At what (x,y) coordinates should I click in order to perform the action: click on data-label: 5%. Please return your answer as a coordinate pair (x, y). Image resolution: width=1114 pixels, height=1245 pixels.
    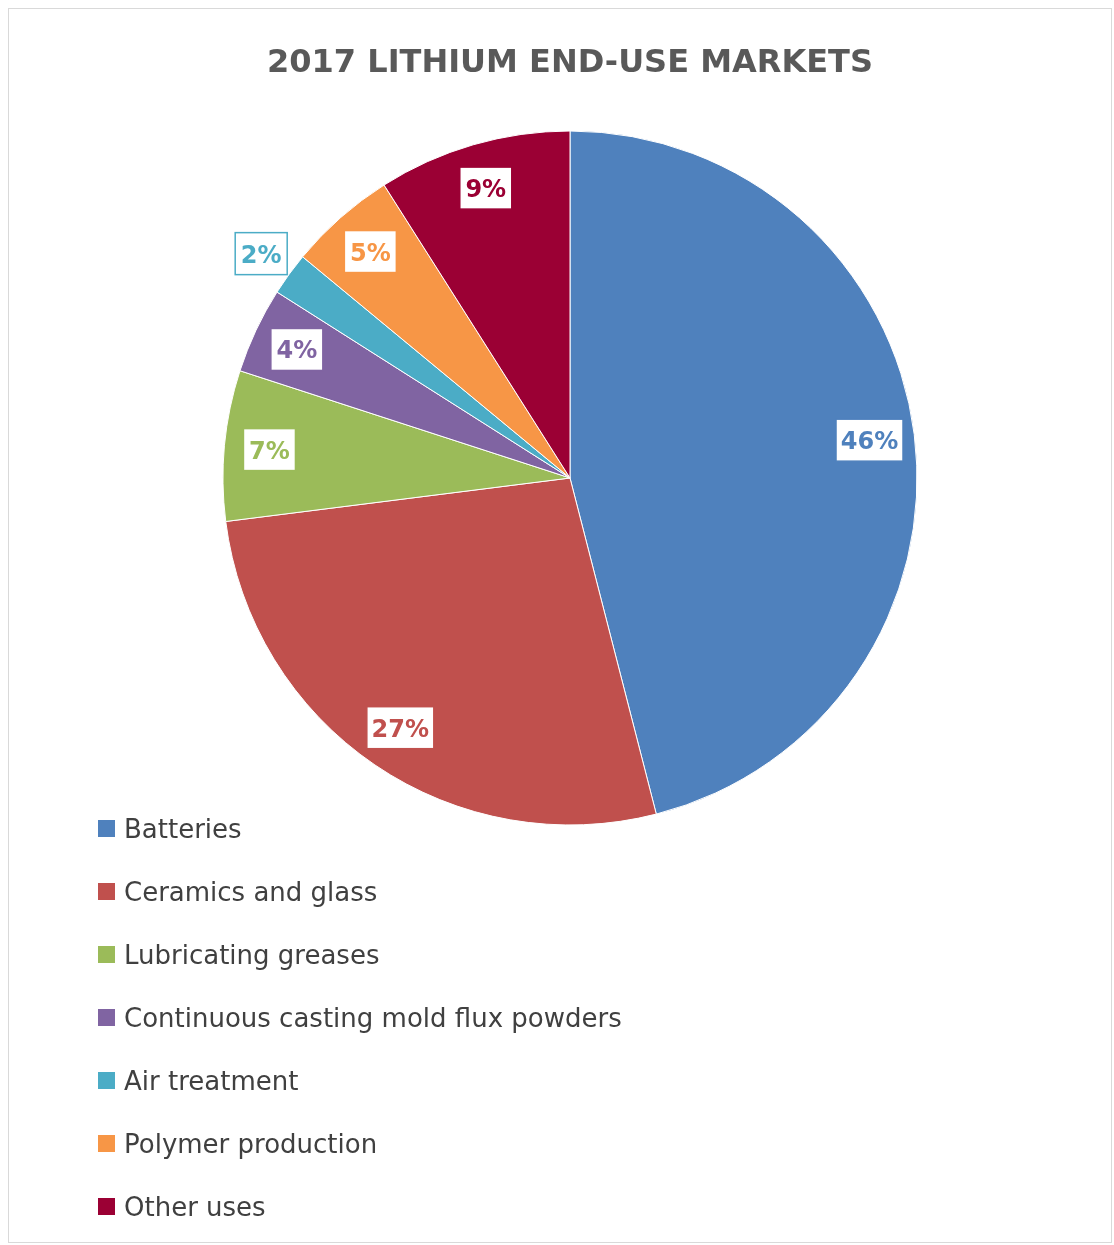
    Looking at the image, I should click on (370, 252).